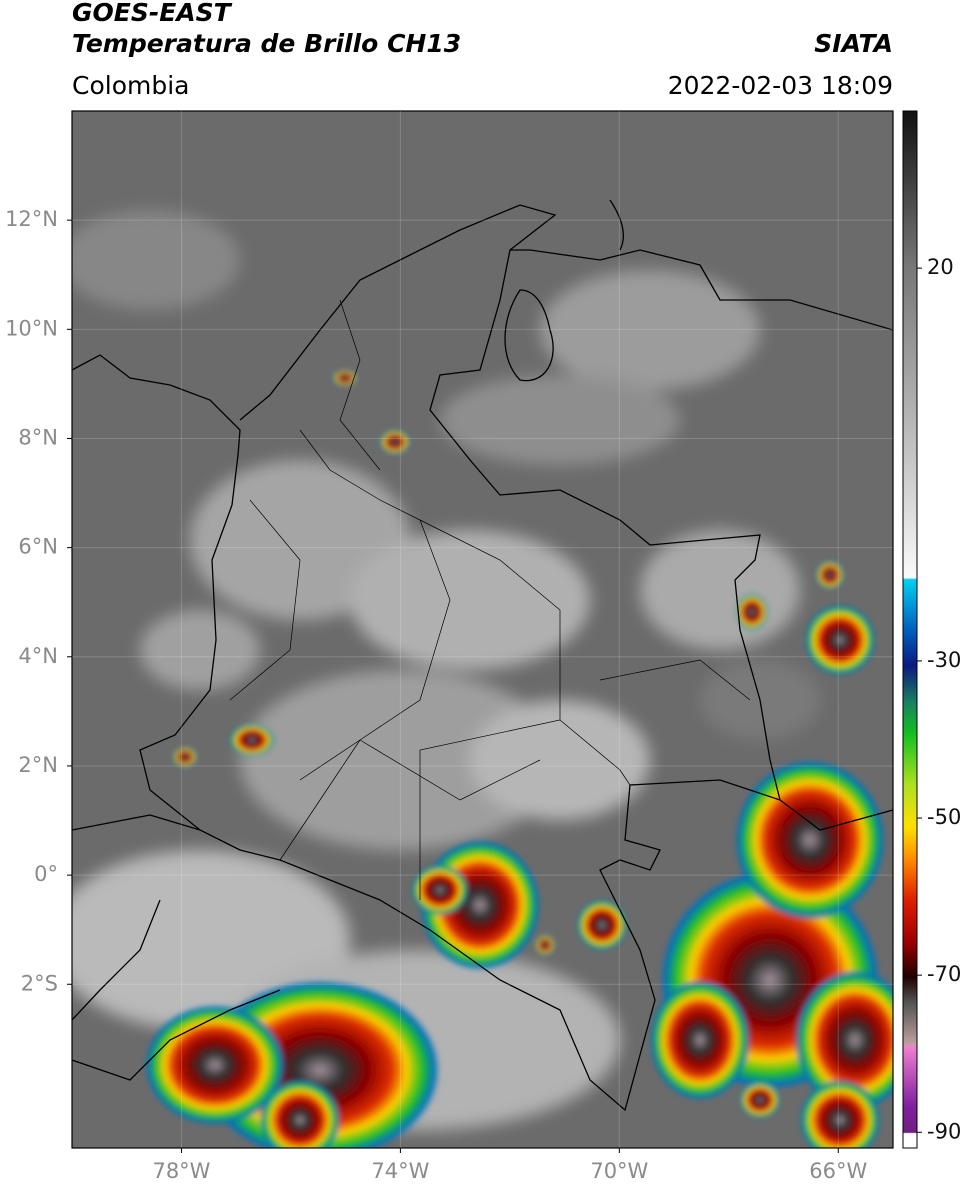 The width and height of the screenshot is (966, 1194). What do you see at coordinates (38, 765) in the screenshot?
I see `y-tick-label: 2°N` at bounding box center [38, 765].